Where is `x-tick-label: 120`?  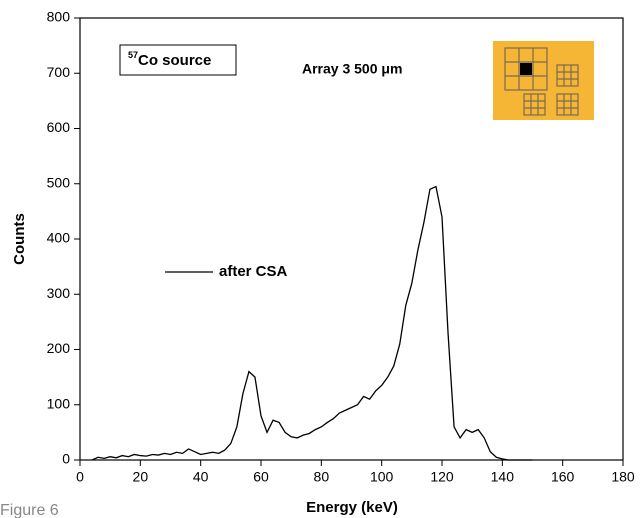 x-tick-label: 120 is located at coordinates (442, 477).